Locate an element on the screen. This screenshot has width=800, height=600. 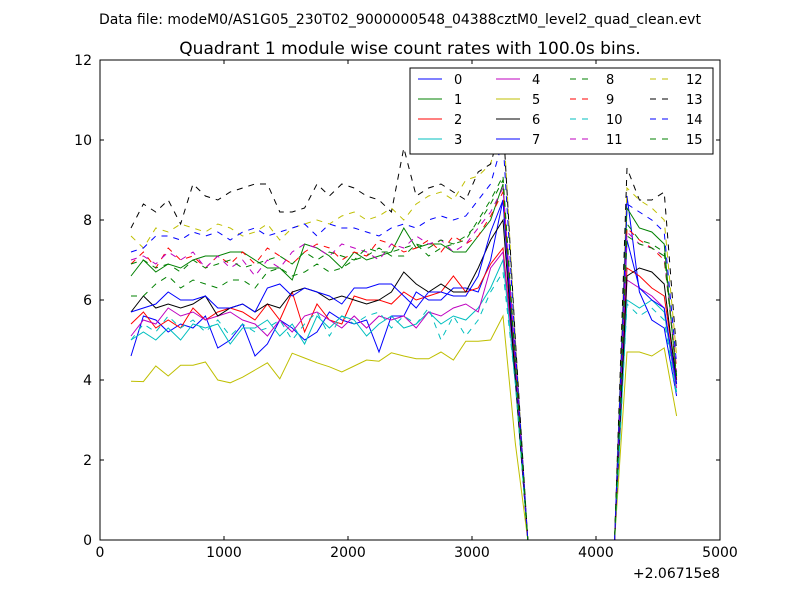
y-tick-label: 2 is located at coordinates (87, 461).